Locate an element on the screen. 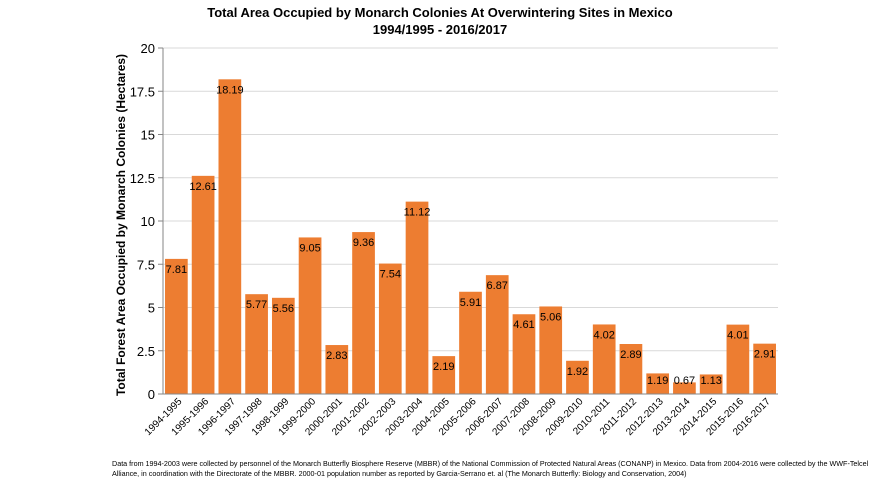 The image size is (880, 495). data-label: 2.83 is located at coordinates (336, 356).